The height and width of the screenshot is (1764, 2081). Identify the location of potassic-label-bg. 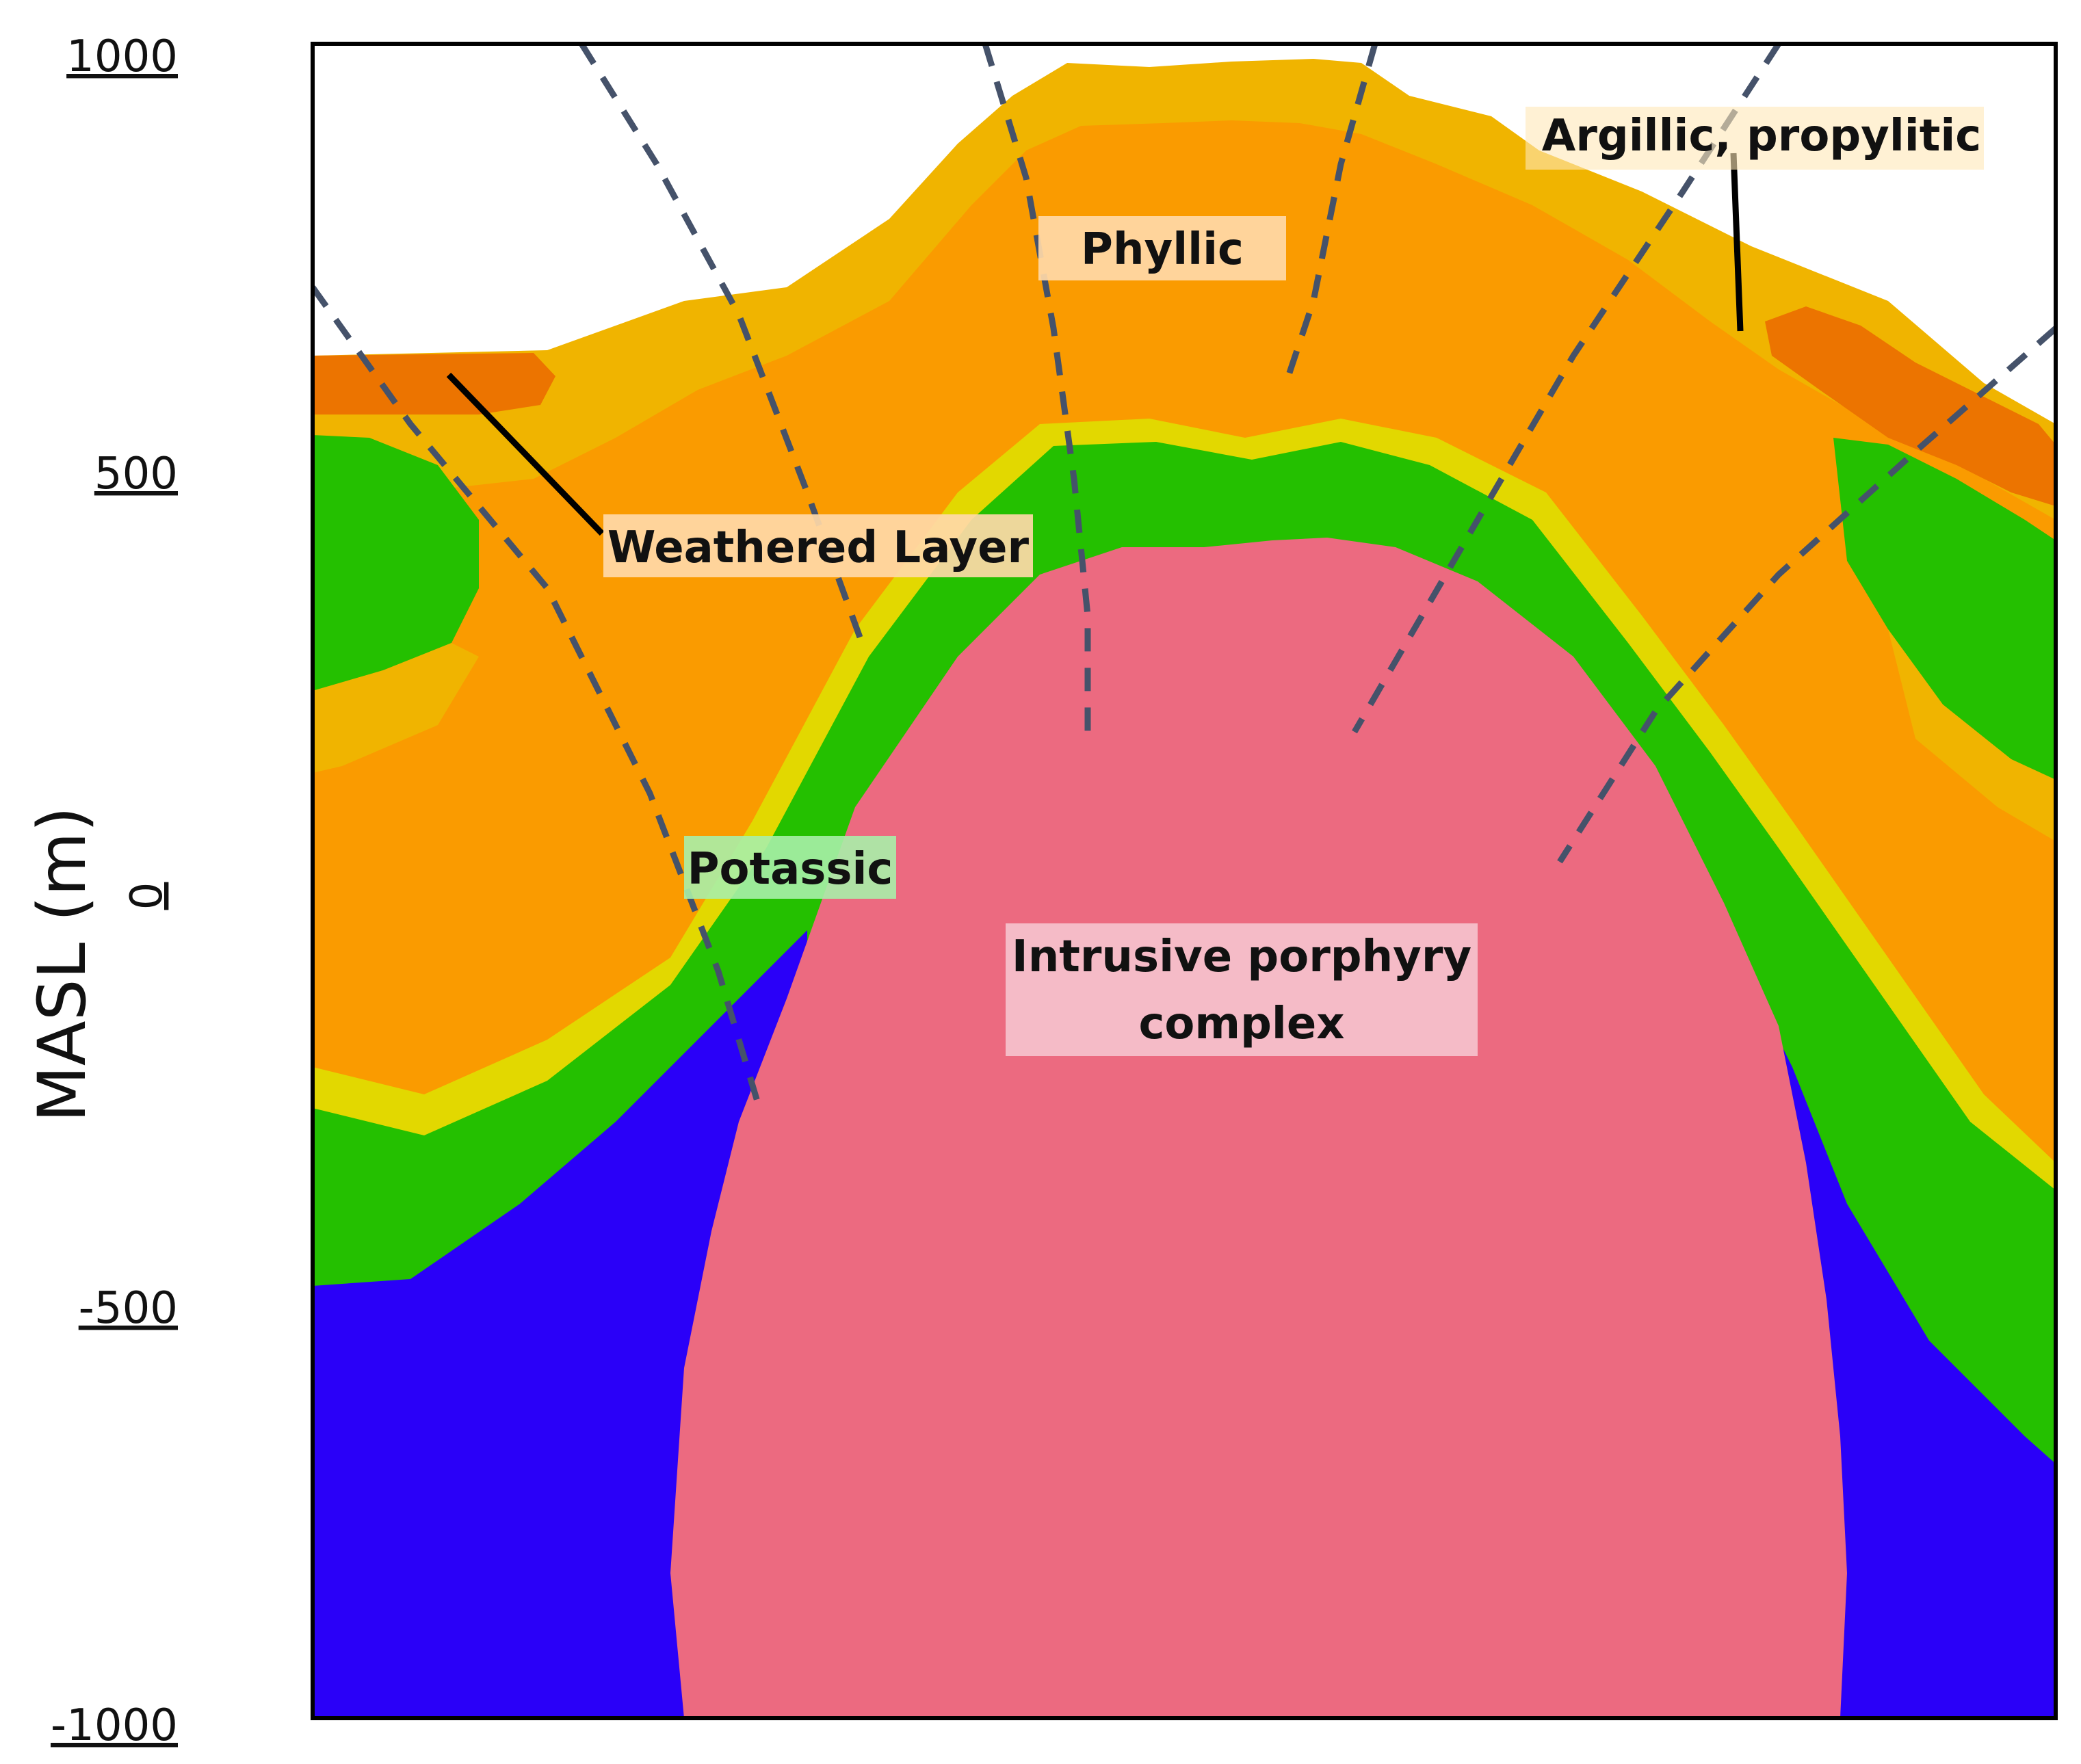
(790, 867).